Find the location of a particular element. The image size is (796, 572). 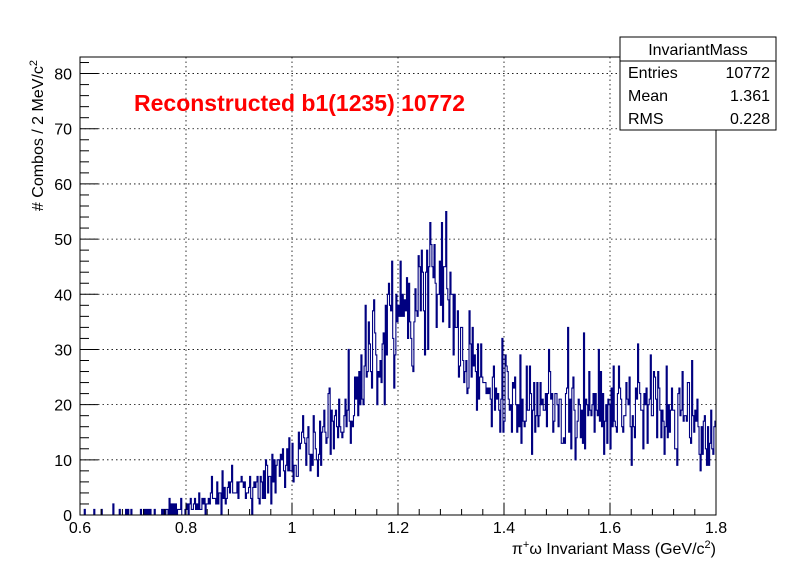

x-tick-label: 1.2 is located at coordinates (398, 528).